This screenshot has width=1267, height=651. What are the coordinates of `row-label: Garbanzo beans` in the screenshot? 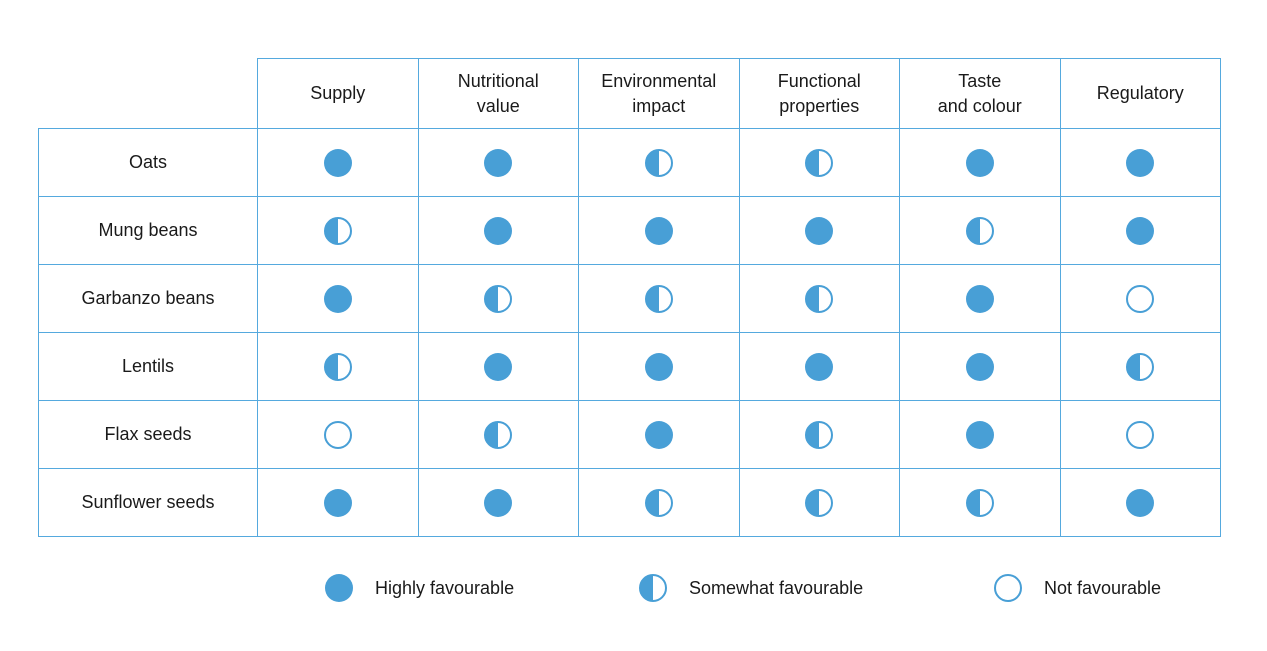 It's located at (148, 298).